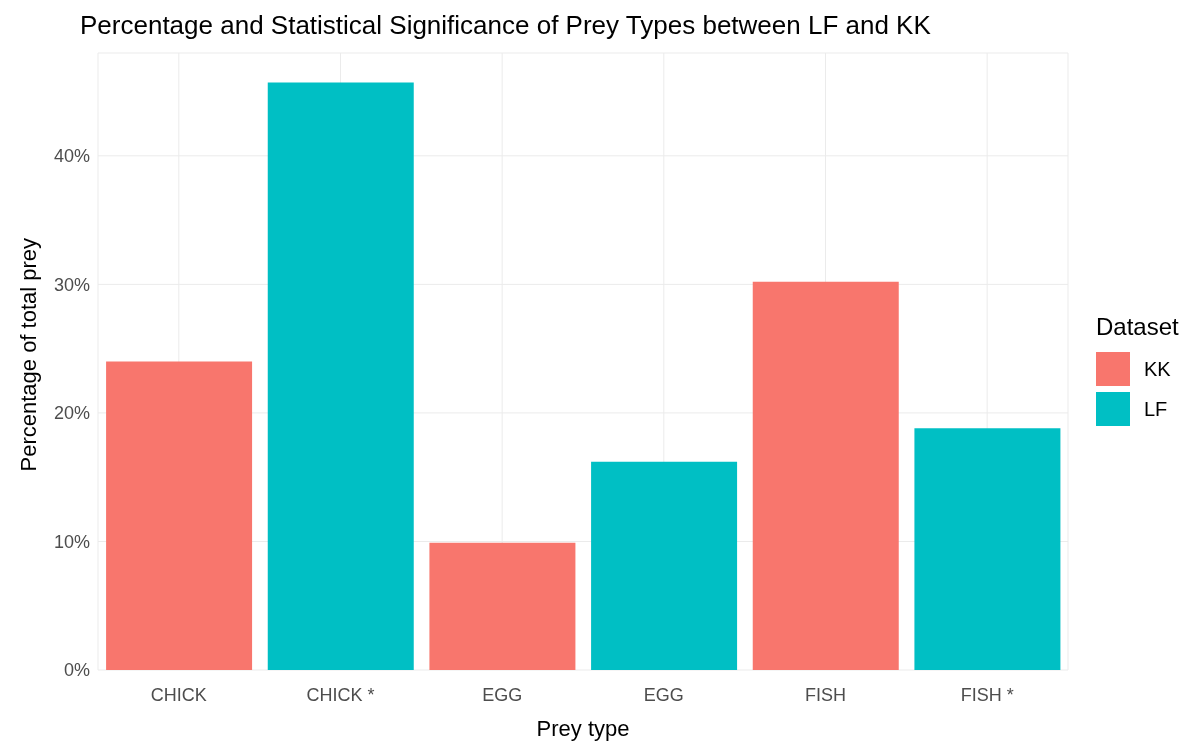 This screenshot has width=1180, height=753. What do you see at coordinates (71, 541) in the screenshot?
I see `y-tick-label: 10%` at bounding box center [71, 541].